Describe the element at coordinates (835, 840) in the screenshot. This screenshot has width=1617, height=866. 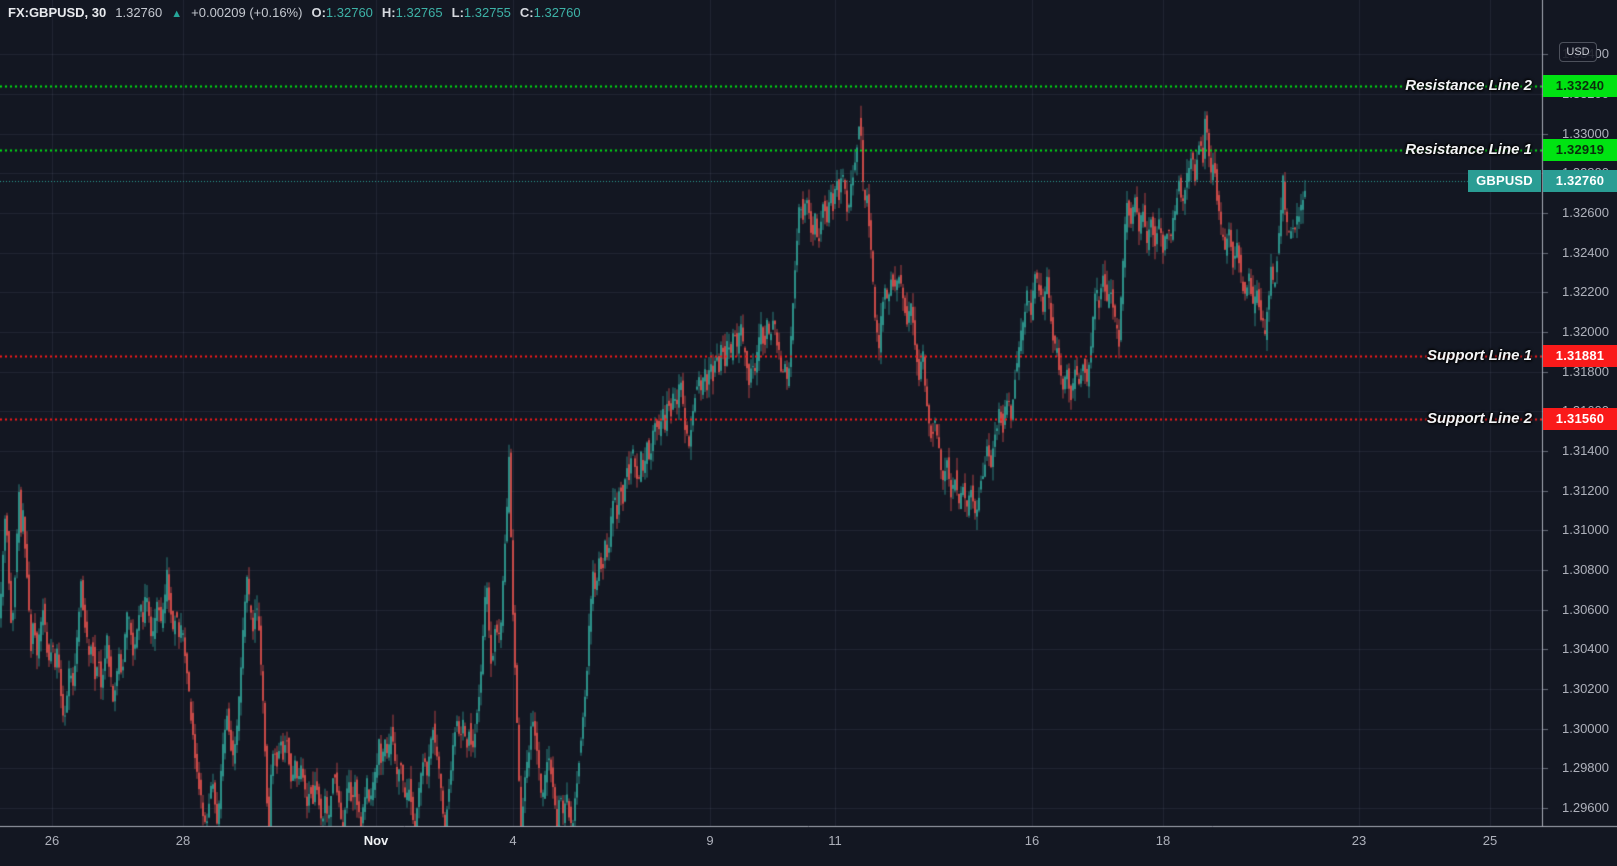
I see `time-axis-label-11: 11` at that location.